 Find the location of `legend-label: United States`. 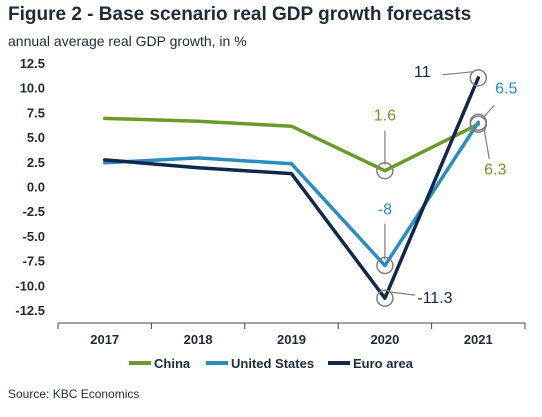

legend-label: United States is located at coordinates (272, 363).